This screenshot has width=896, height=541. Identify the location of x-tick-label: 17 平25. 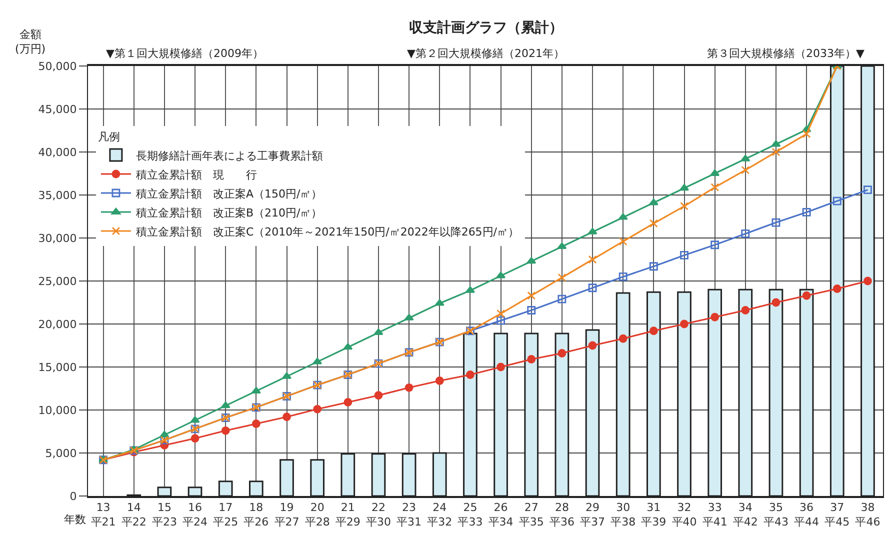
(225, 514).